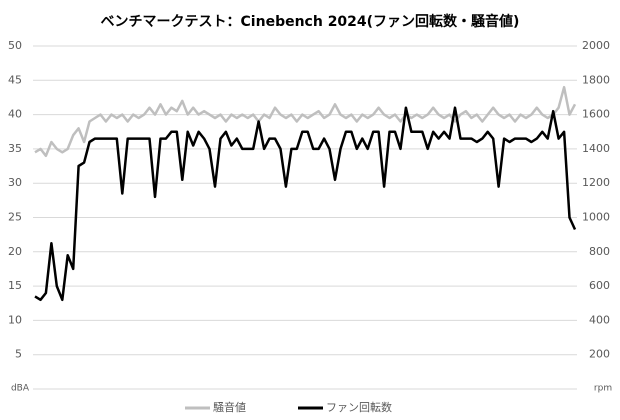 The image size is (620, 420). I want to click on y2-tick-label: 600, so click(599, 285).